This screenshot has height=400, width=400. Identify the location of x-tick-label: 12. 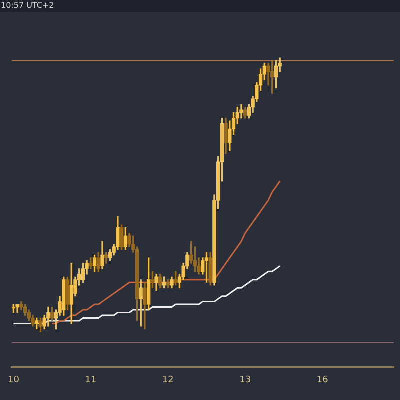
(168, 381).